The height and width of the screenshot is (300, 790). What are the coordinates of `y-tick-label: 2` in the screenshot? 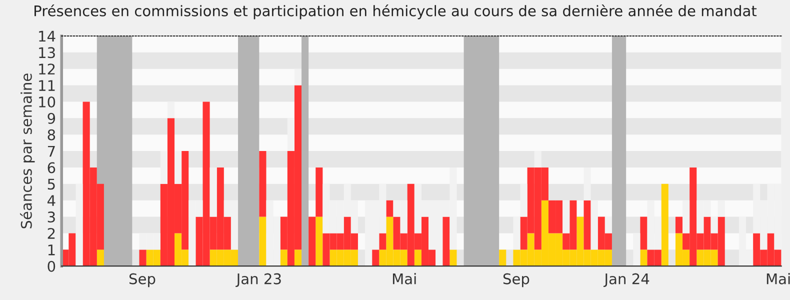 It's located at (51, 233).